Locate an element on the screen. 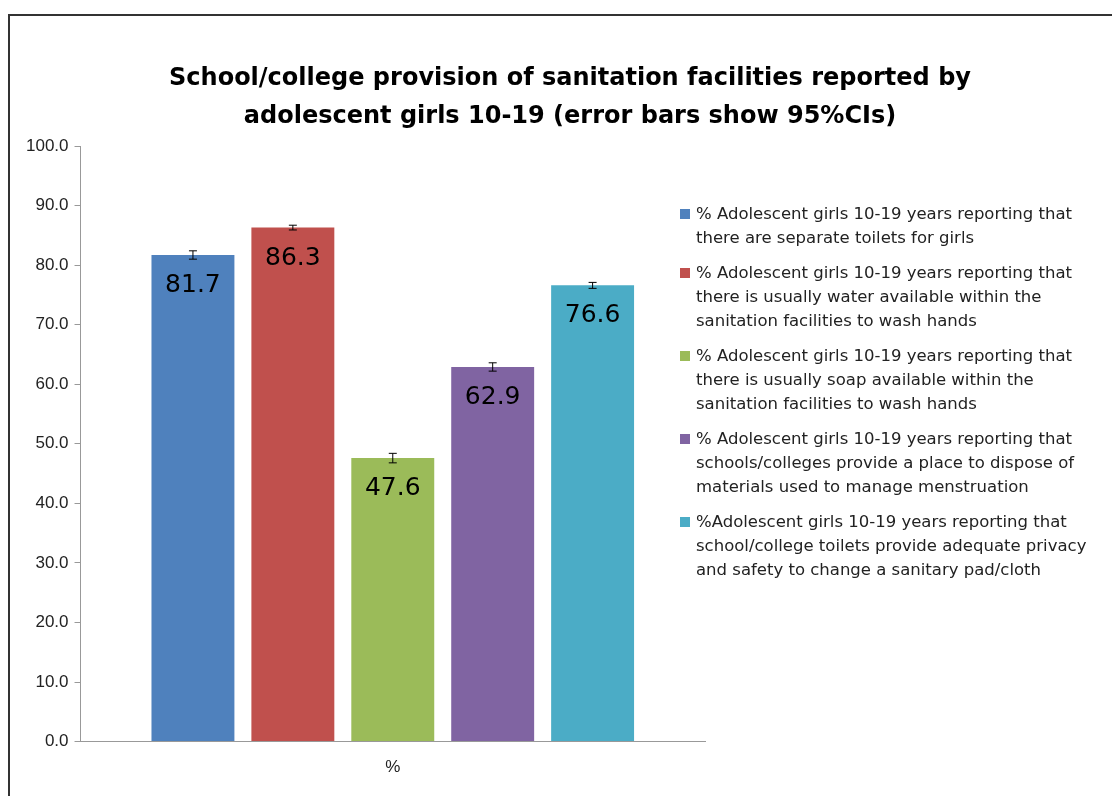 The image size is (1112, 796). y-tick-label: 100.0 is located at coordinates (47, 145).